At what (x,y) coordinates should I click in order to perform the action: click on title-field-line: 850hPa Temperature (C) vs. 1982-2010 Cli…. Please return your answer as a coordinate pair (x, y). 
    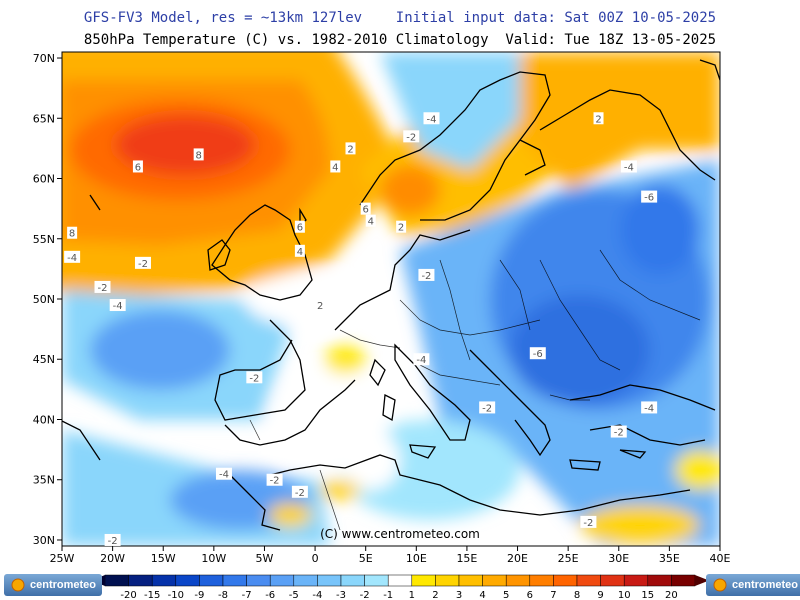
    Looking at the image, I should click on (400, 40).